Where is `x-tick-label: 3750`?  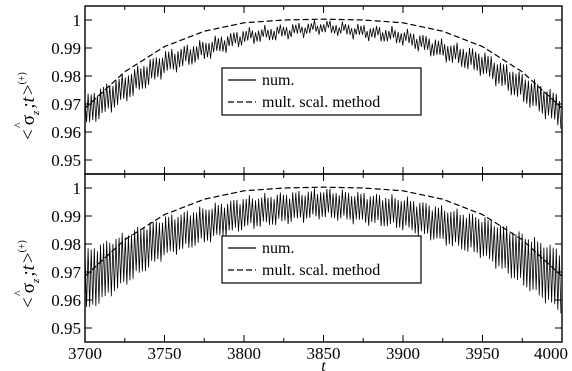 x-tick-label: 3750 is located at coordinates (165, 353).